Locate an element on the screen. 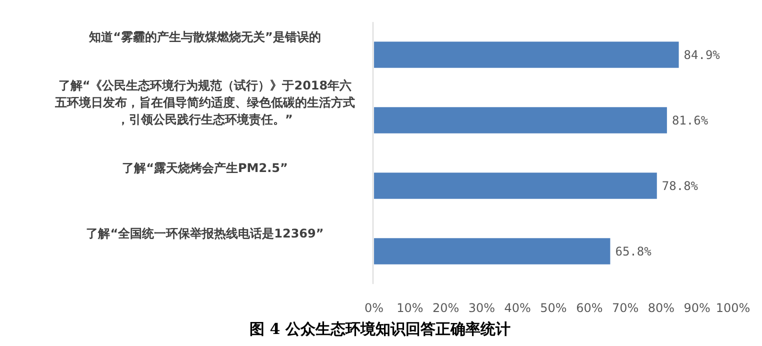  x-tick-label: 50% is located at coordinates (553, 308).